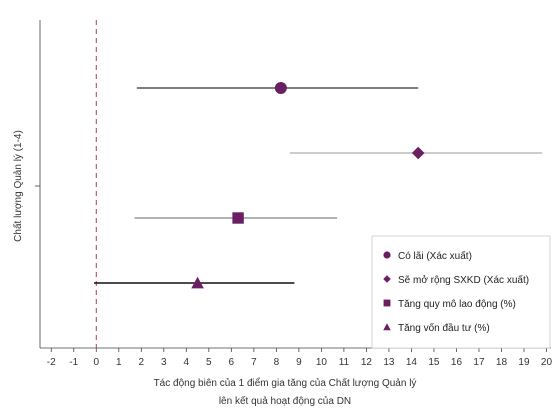 This screenshot has height=415, width=556. Describe the element at coordinates (547, 362) in the screenshot. I see `x-tick-label: 20` at that location.